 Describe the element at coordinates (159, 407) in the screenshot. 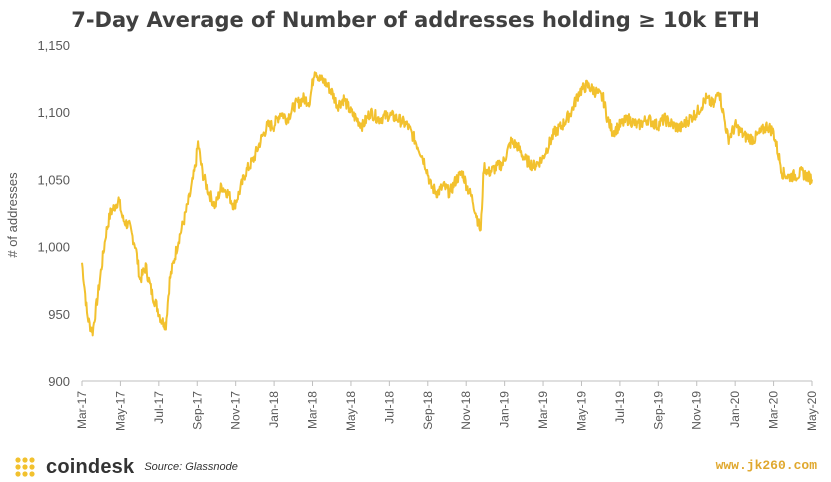

I see `x-tick-label: Jul-17` at that location.